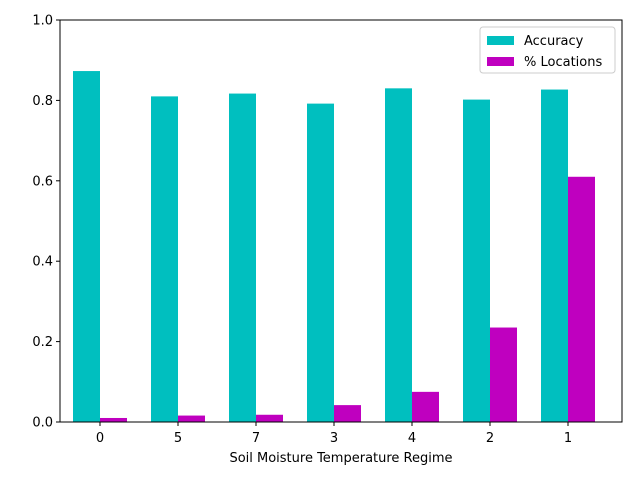 The width and height of the screenshot is (640, 480). What do you see at coordinates (563, 62) in the screenshot?
I see `legend-label: % Locations` at bounding box center [563, 62].